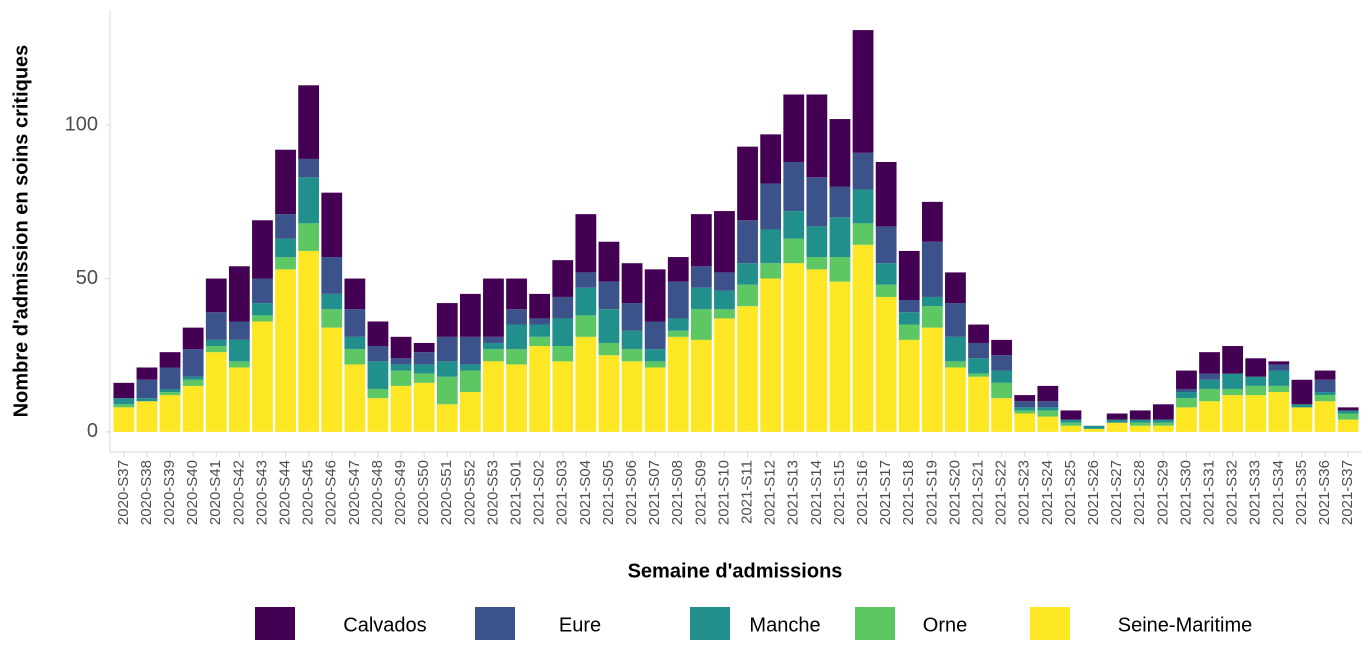 This screenshot has width=1371, height=645. What do you see at coordinates (1232, 492) in the screenshot?
I see `x-tick-label: 2021-S32` at bounding box center [1232, 492].